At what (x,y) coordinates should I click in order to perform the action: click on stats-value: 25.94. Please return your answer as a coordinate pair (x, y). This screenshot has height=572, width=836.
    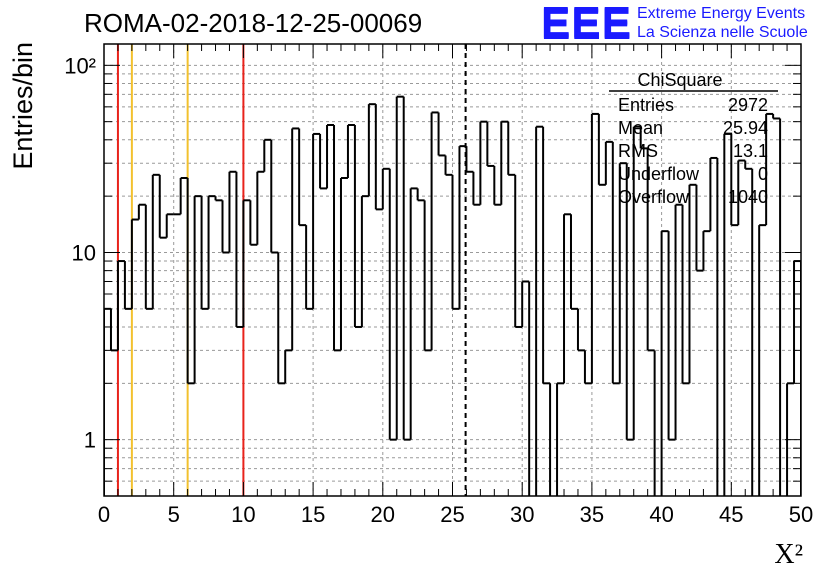
    Looking at the image, I should click on (745, 128).